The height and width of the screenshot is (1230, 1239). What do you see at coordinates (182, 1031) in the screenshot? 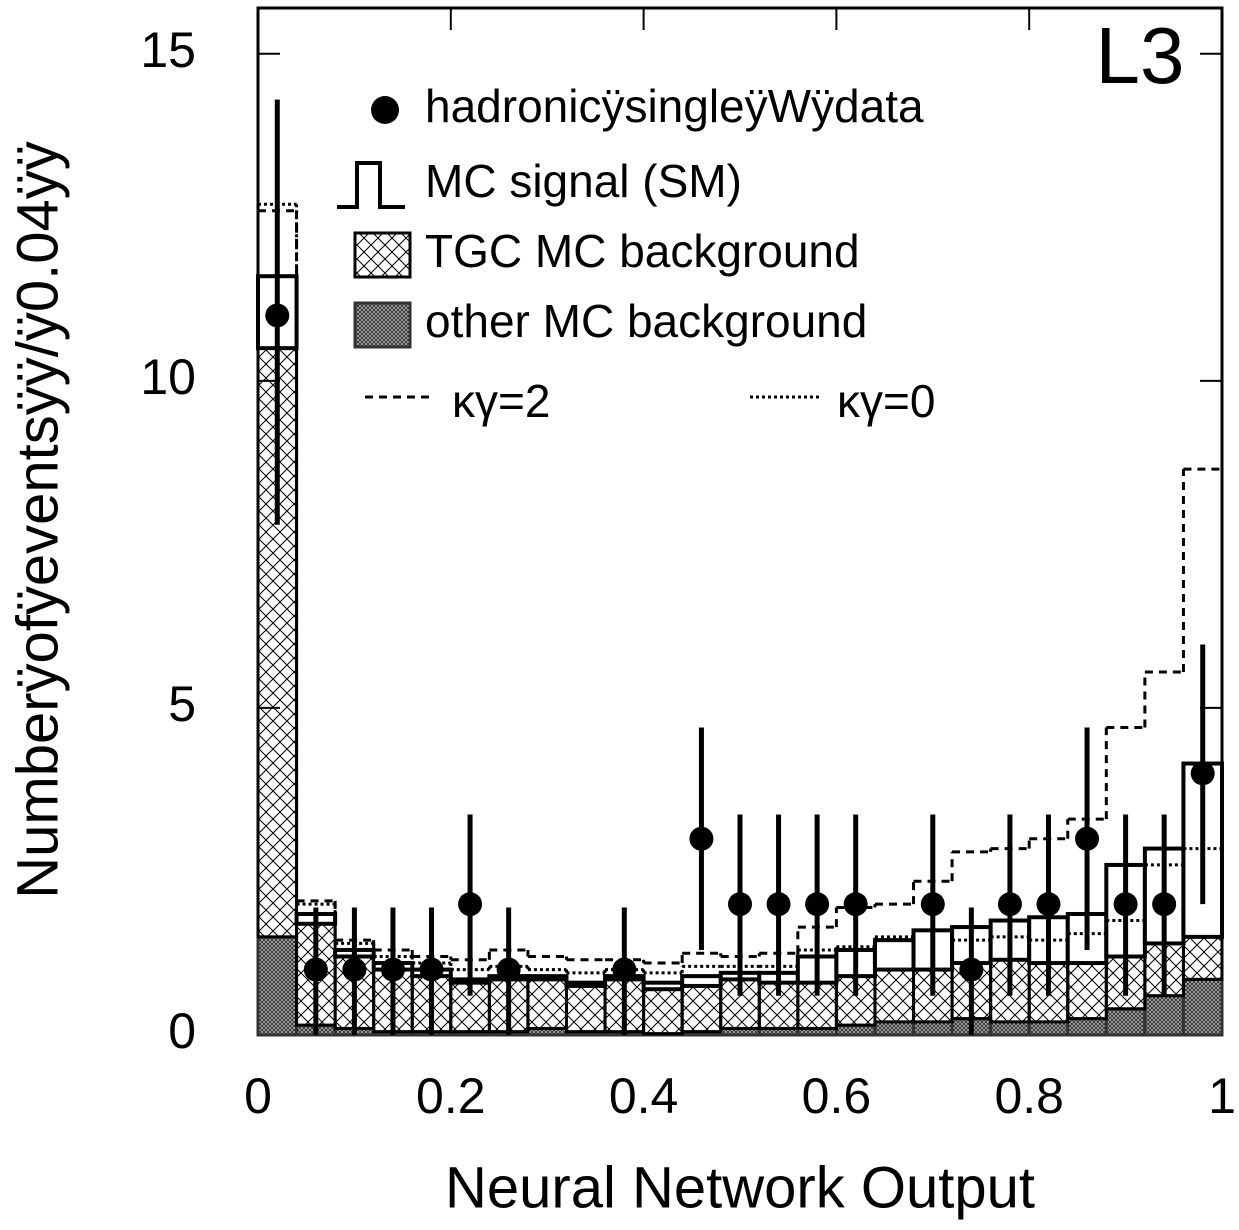
I see `y-tick-label: 0` at bounding box center [182, 1031].